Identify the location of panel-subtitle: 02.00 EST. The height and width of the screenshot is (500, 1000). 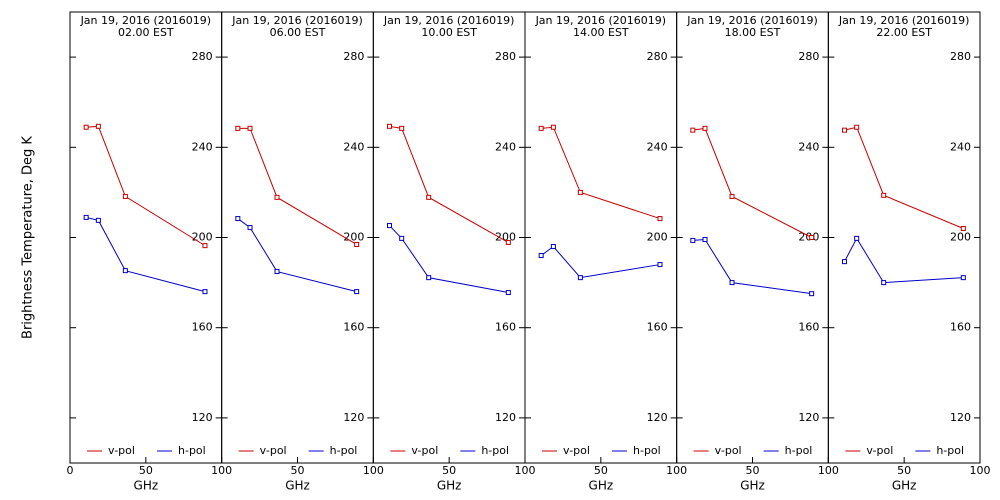
(146, 32).